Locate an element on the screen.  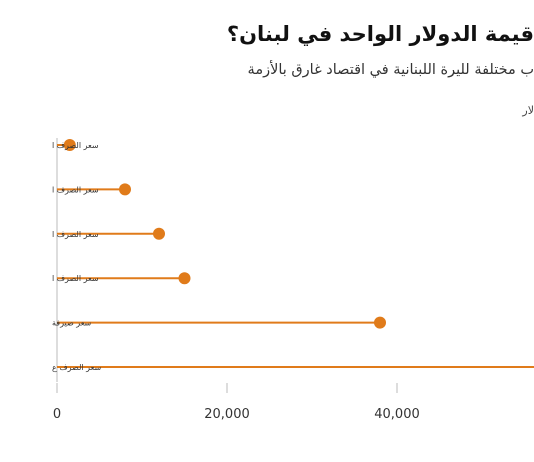
category-label: سعر الصرف ع is located at coordinates (76, 367).